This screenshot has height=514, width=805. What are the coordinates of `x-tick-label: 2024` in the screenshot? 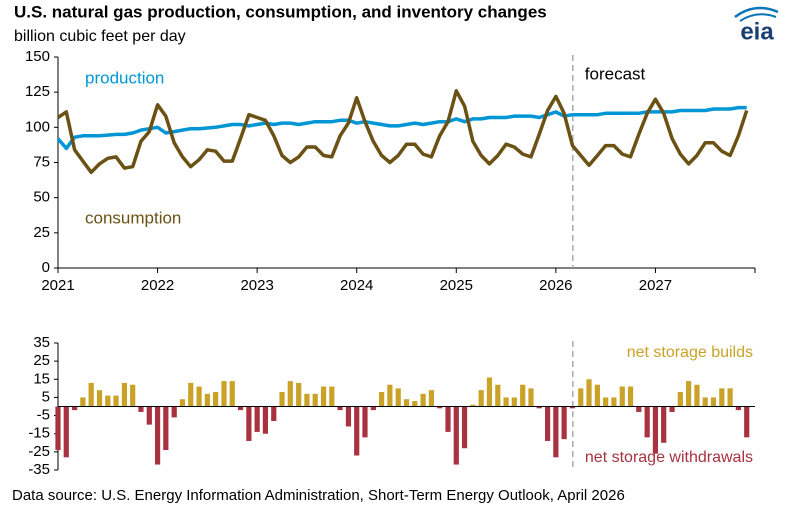 It's located at (356, 285).